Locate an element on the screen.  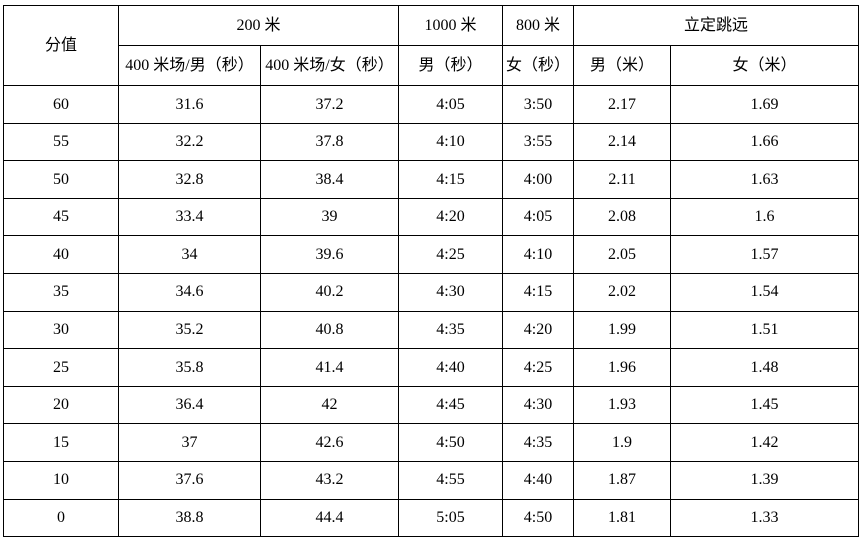
cell-jump-female: 1.57 is located at coordinates (765, 254).